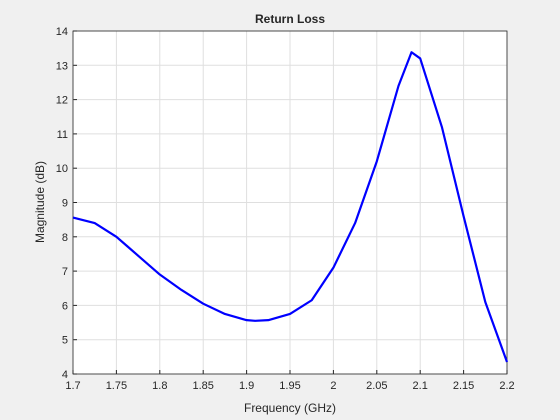 This screenshot has height=420, width=560. I want to click on x-tick-label: 1.75, so click(116, 386).